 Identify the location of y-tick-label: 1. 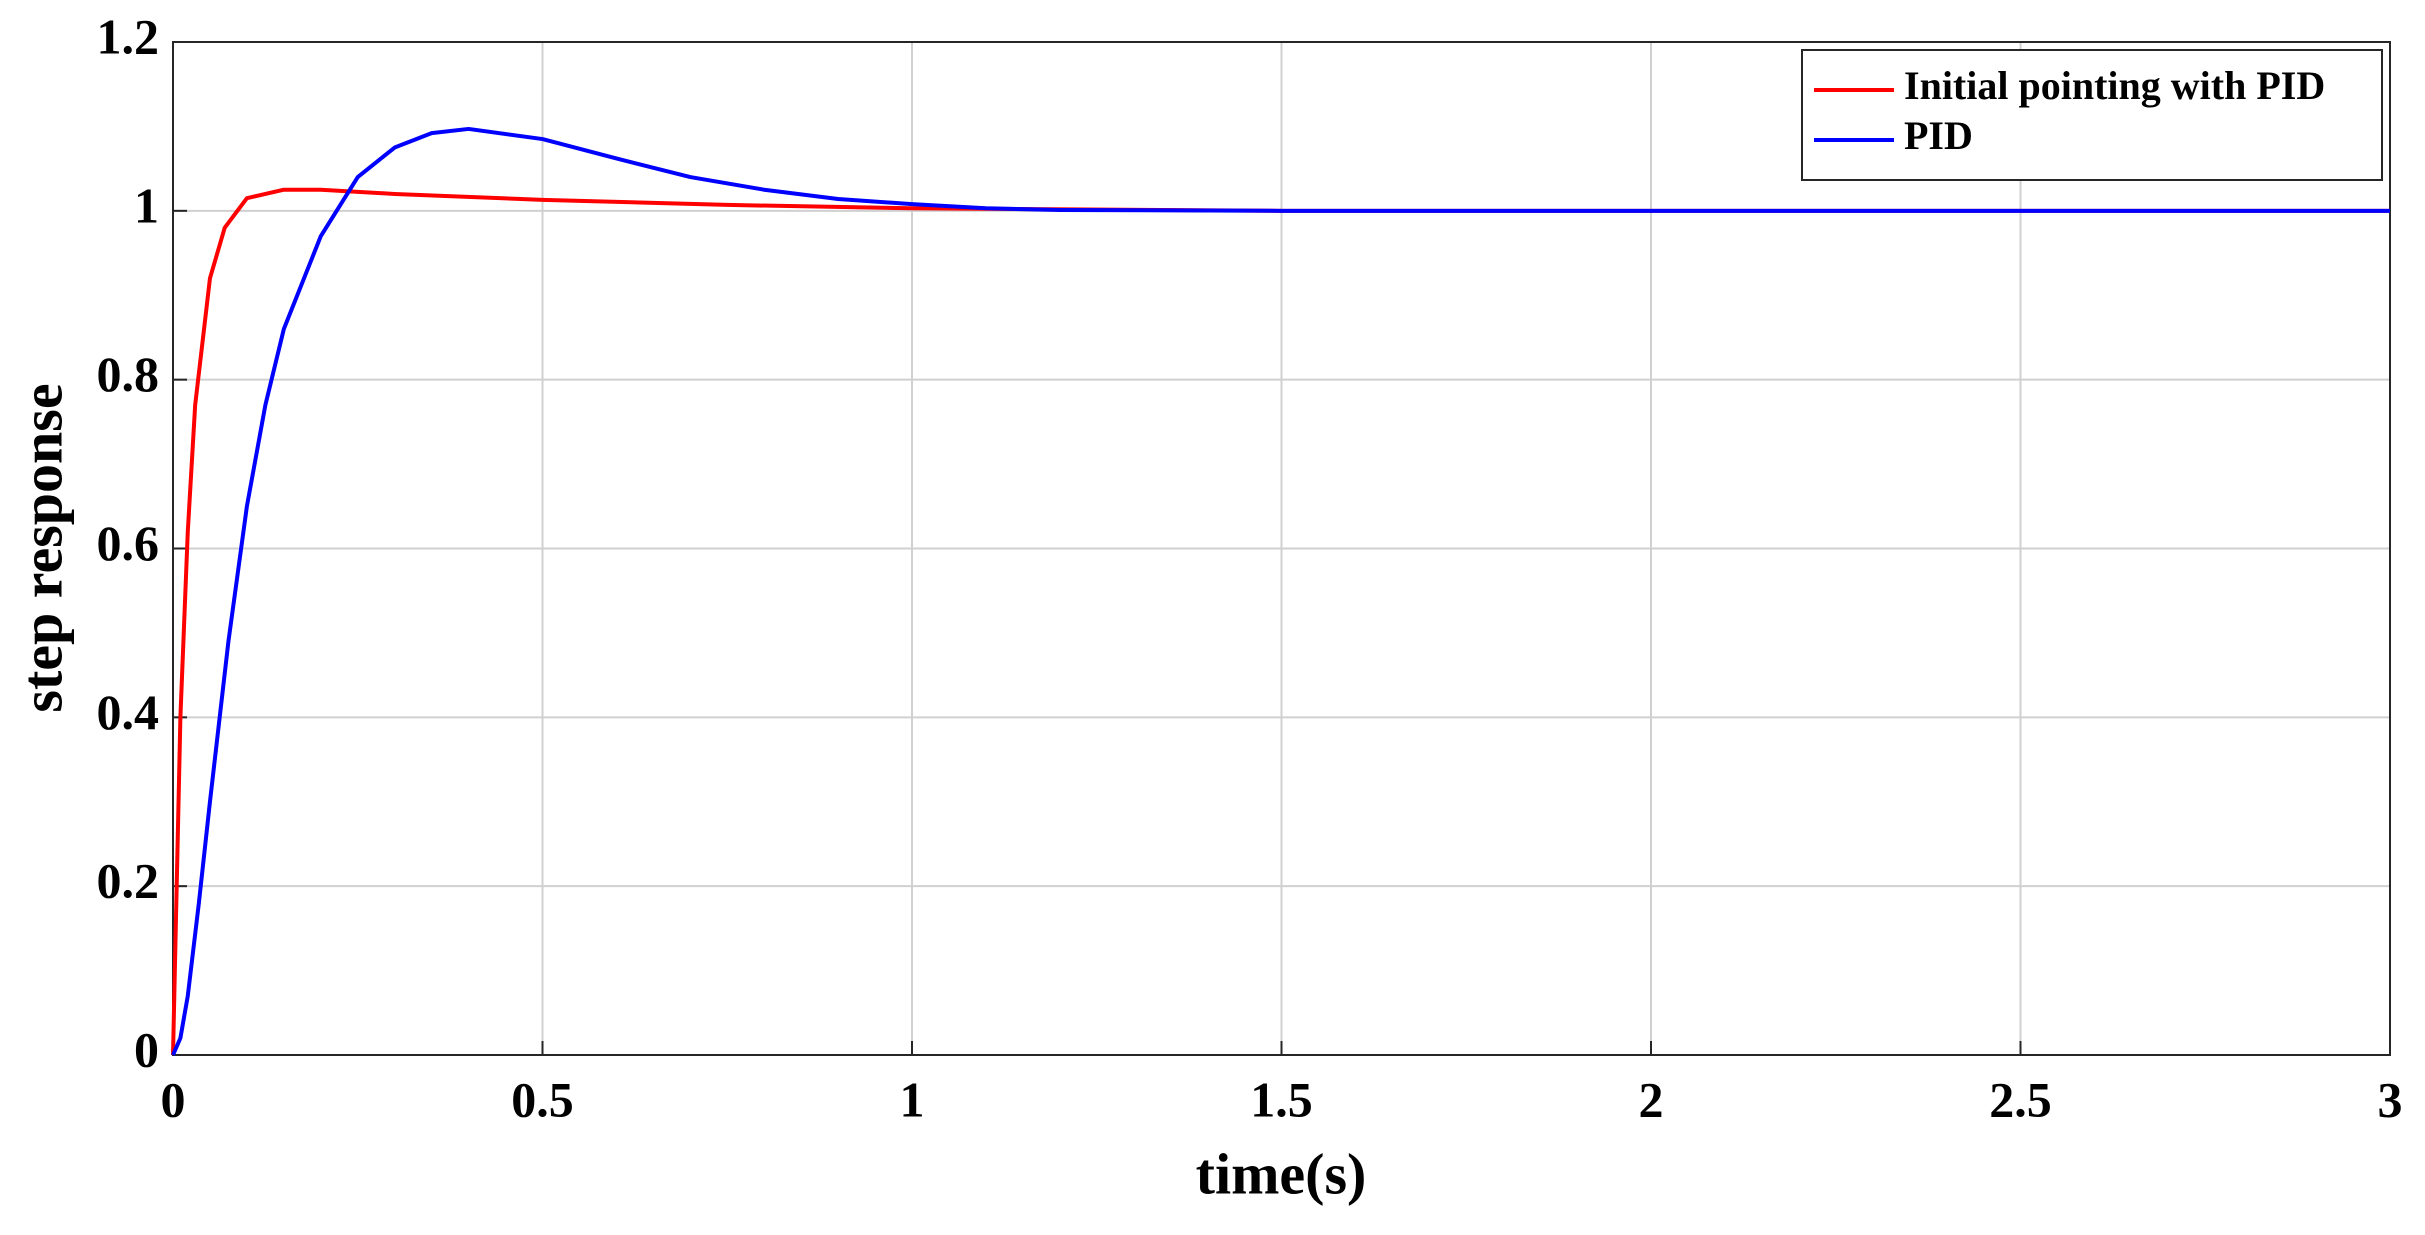
(146, 205).